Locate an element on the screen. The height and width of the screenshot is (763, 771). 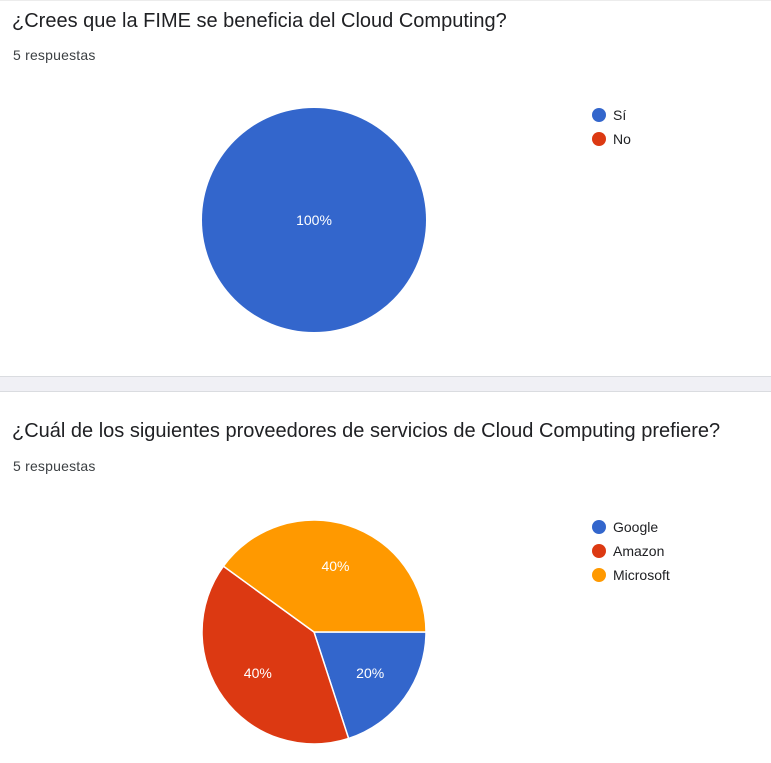
pie-slice-google is located at coordinates (369, 685).